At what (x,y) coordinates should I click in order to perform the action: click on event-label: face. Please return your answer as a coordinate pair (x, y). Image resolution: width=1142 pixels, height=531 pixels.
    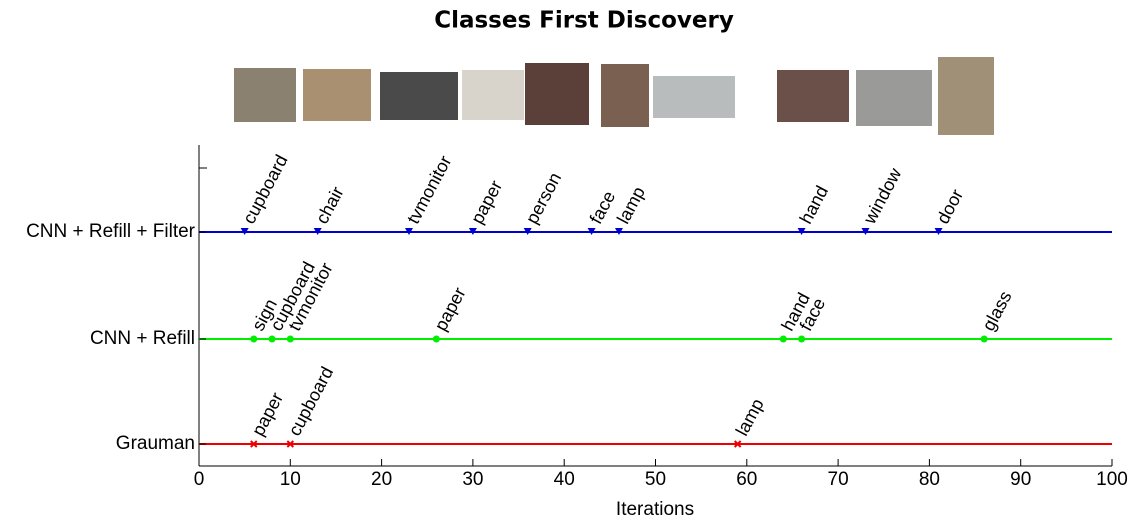
    Looking at the image, I should click on (603, 207).